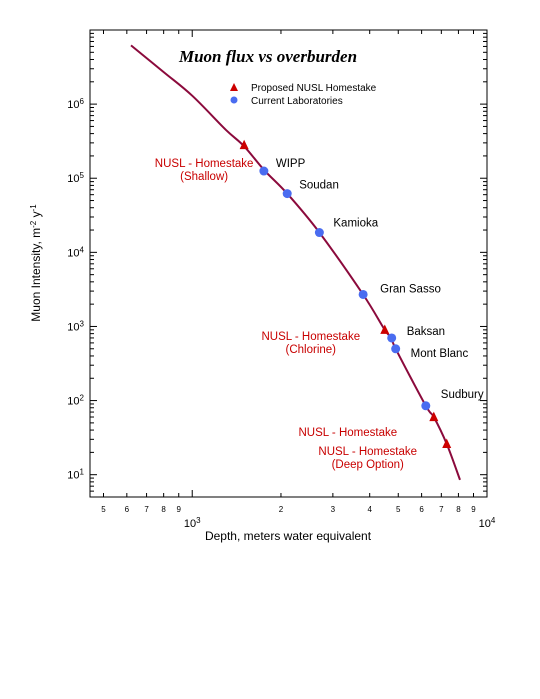  Describe the element at coordinates (36, 215) in the screenshot. I see `y-axis-label-suffix: y` at that location.